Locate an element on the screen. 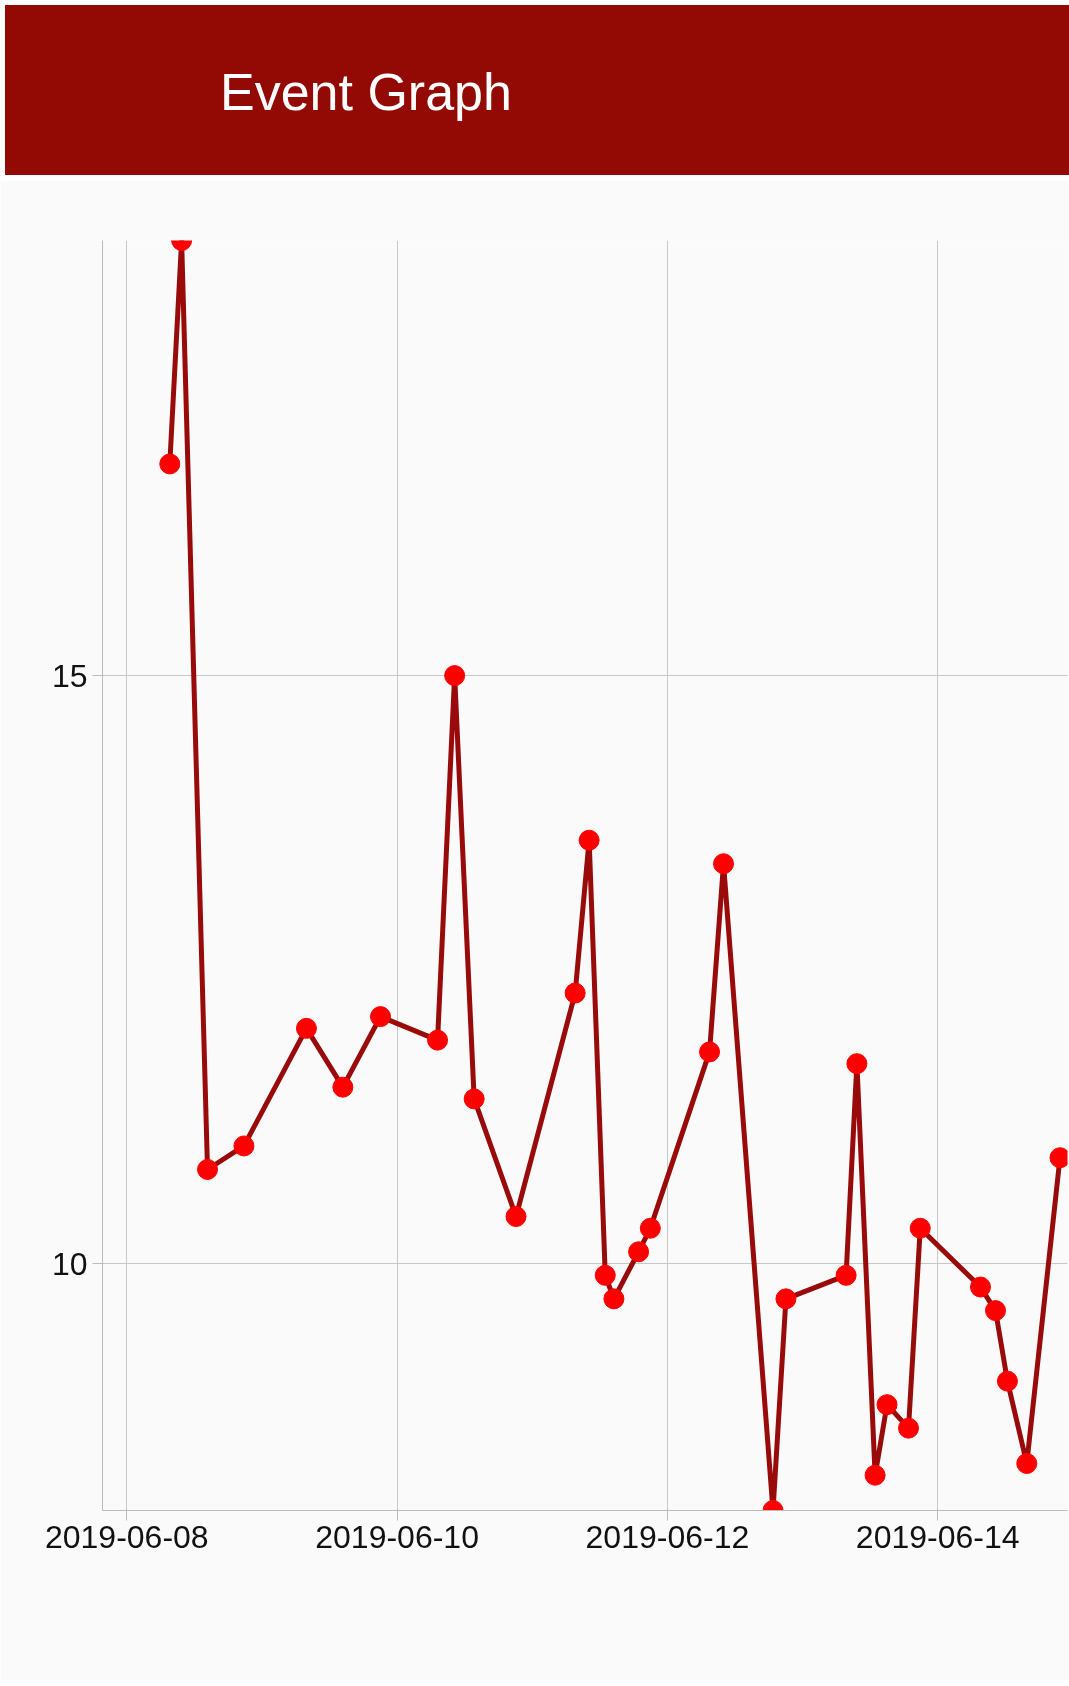 The height and width of the screenshot is (1686, 1069). x-tick-label: 2019-06-12 is located at coordinates (667, 1536).